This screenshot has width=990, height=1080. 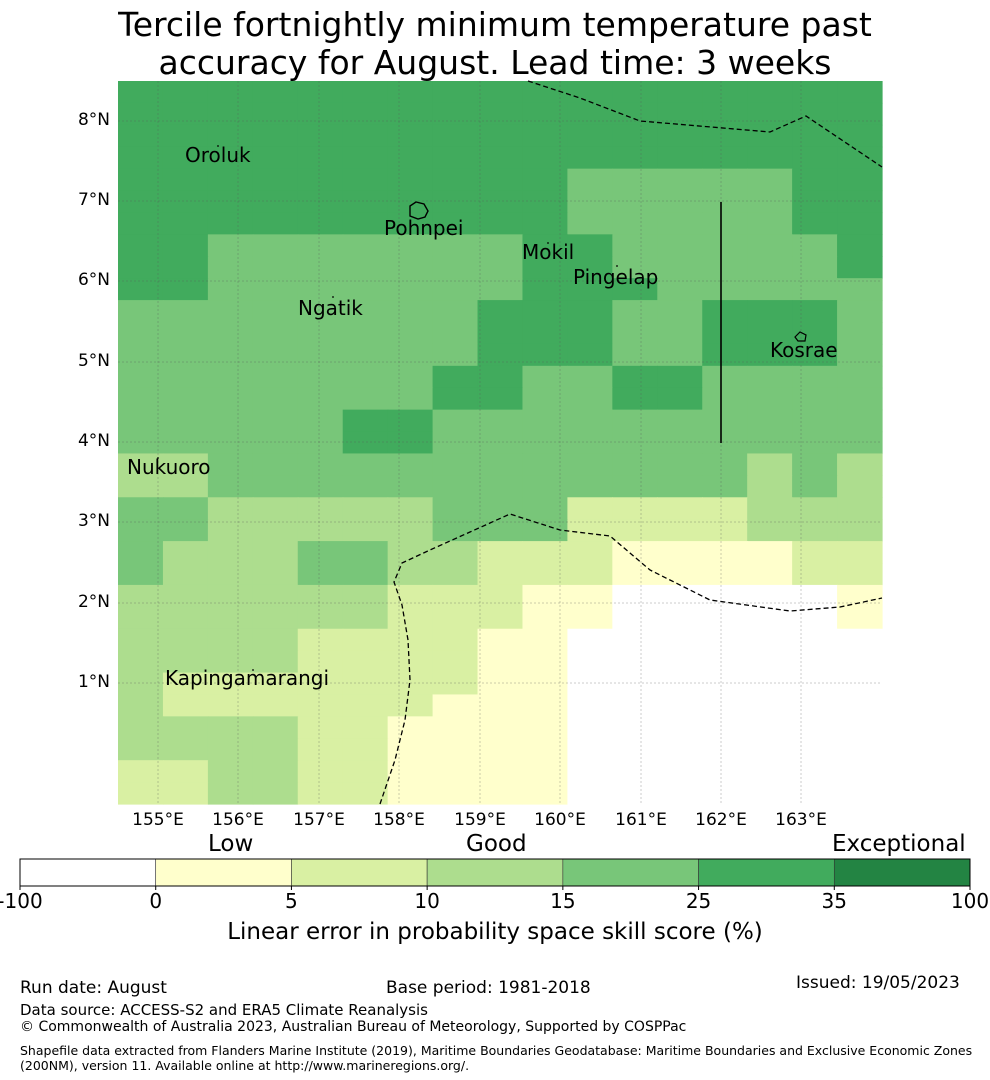 I want to click on longitude-label: 161°E, so click(x=641, y=820).